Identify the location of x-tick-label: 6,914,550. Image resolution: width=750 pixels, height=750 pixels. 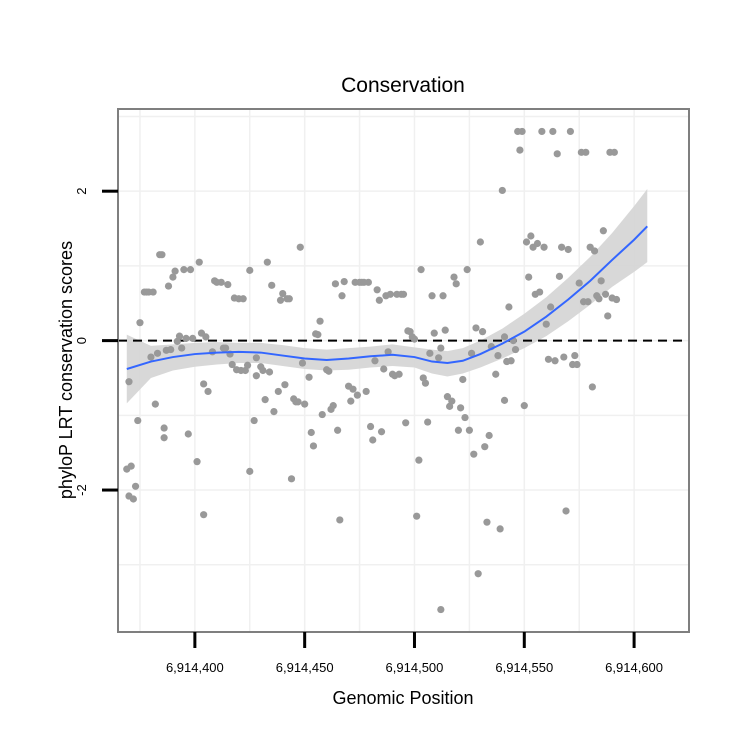
(524, 667).